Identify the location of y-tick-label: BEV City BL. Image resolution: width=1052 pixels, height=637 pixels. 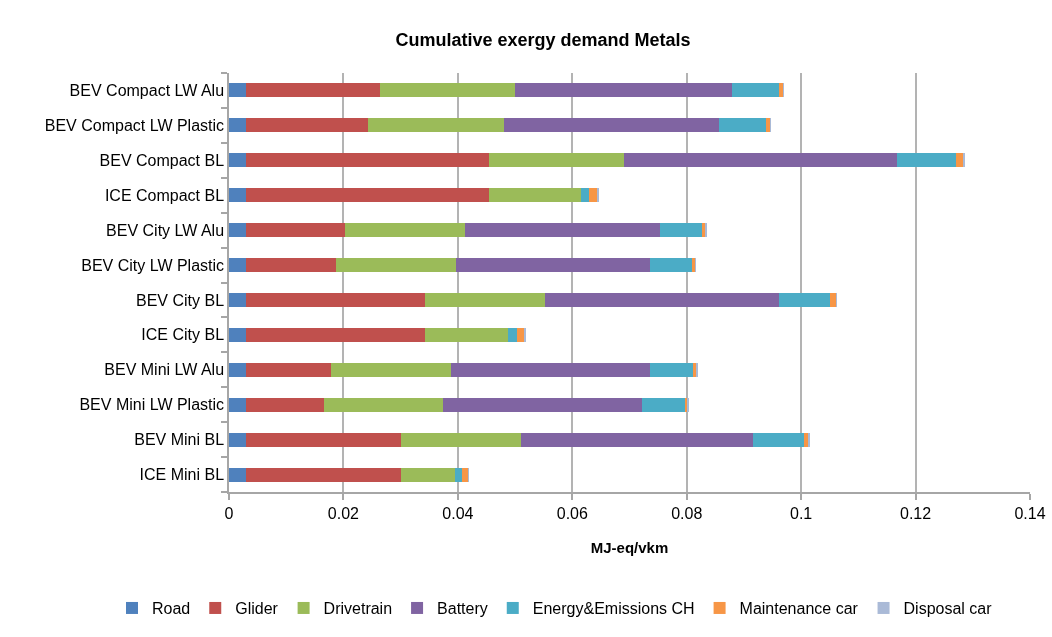
(180, 300).